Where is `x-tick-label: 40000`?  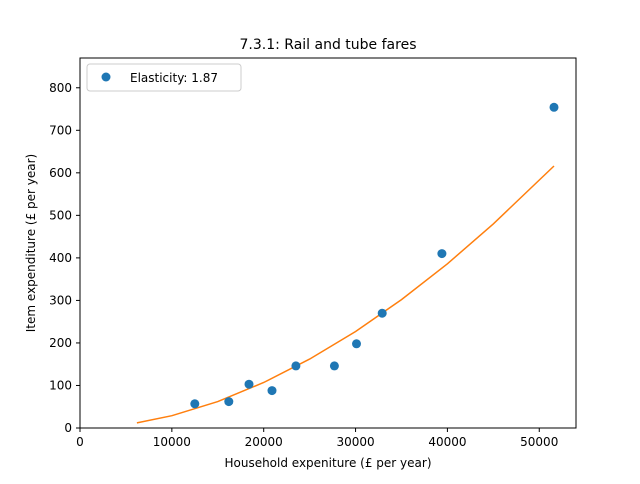
x-tick-label: 40000 is located at coordinates (447, 442).